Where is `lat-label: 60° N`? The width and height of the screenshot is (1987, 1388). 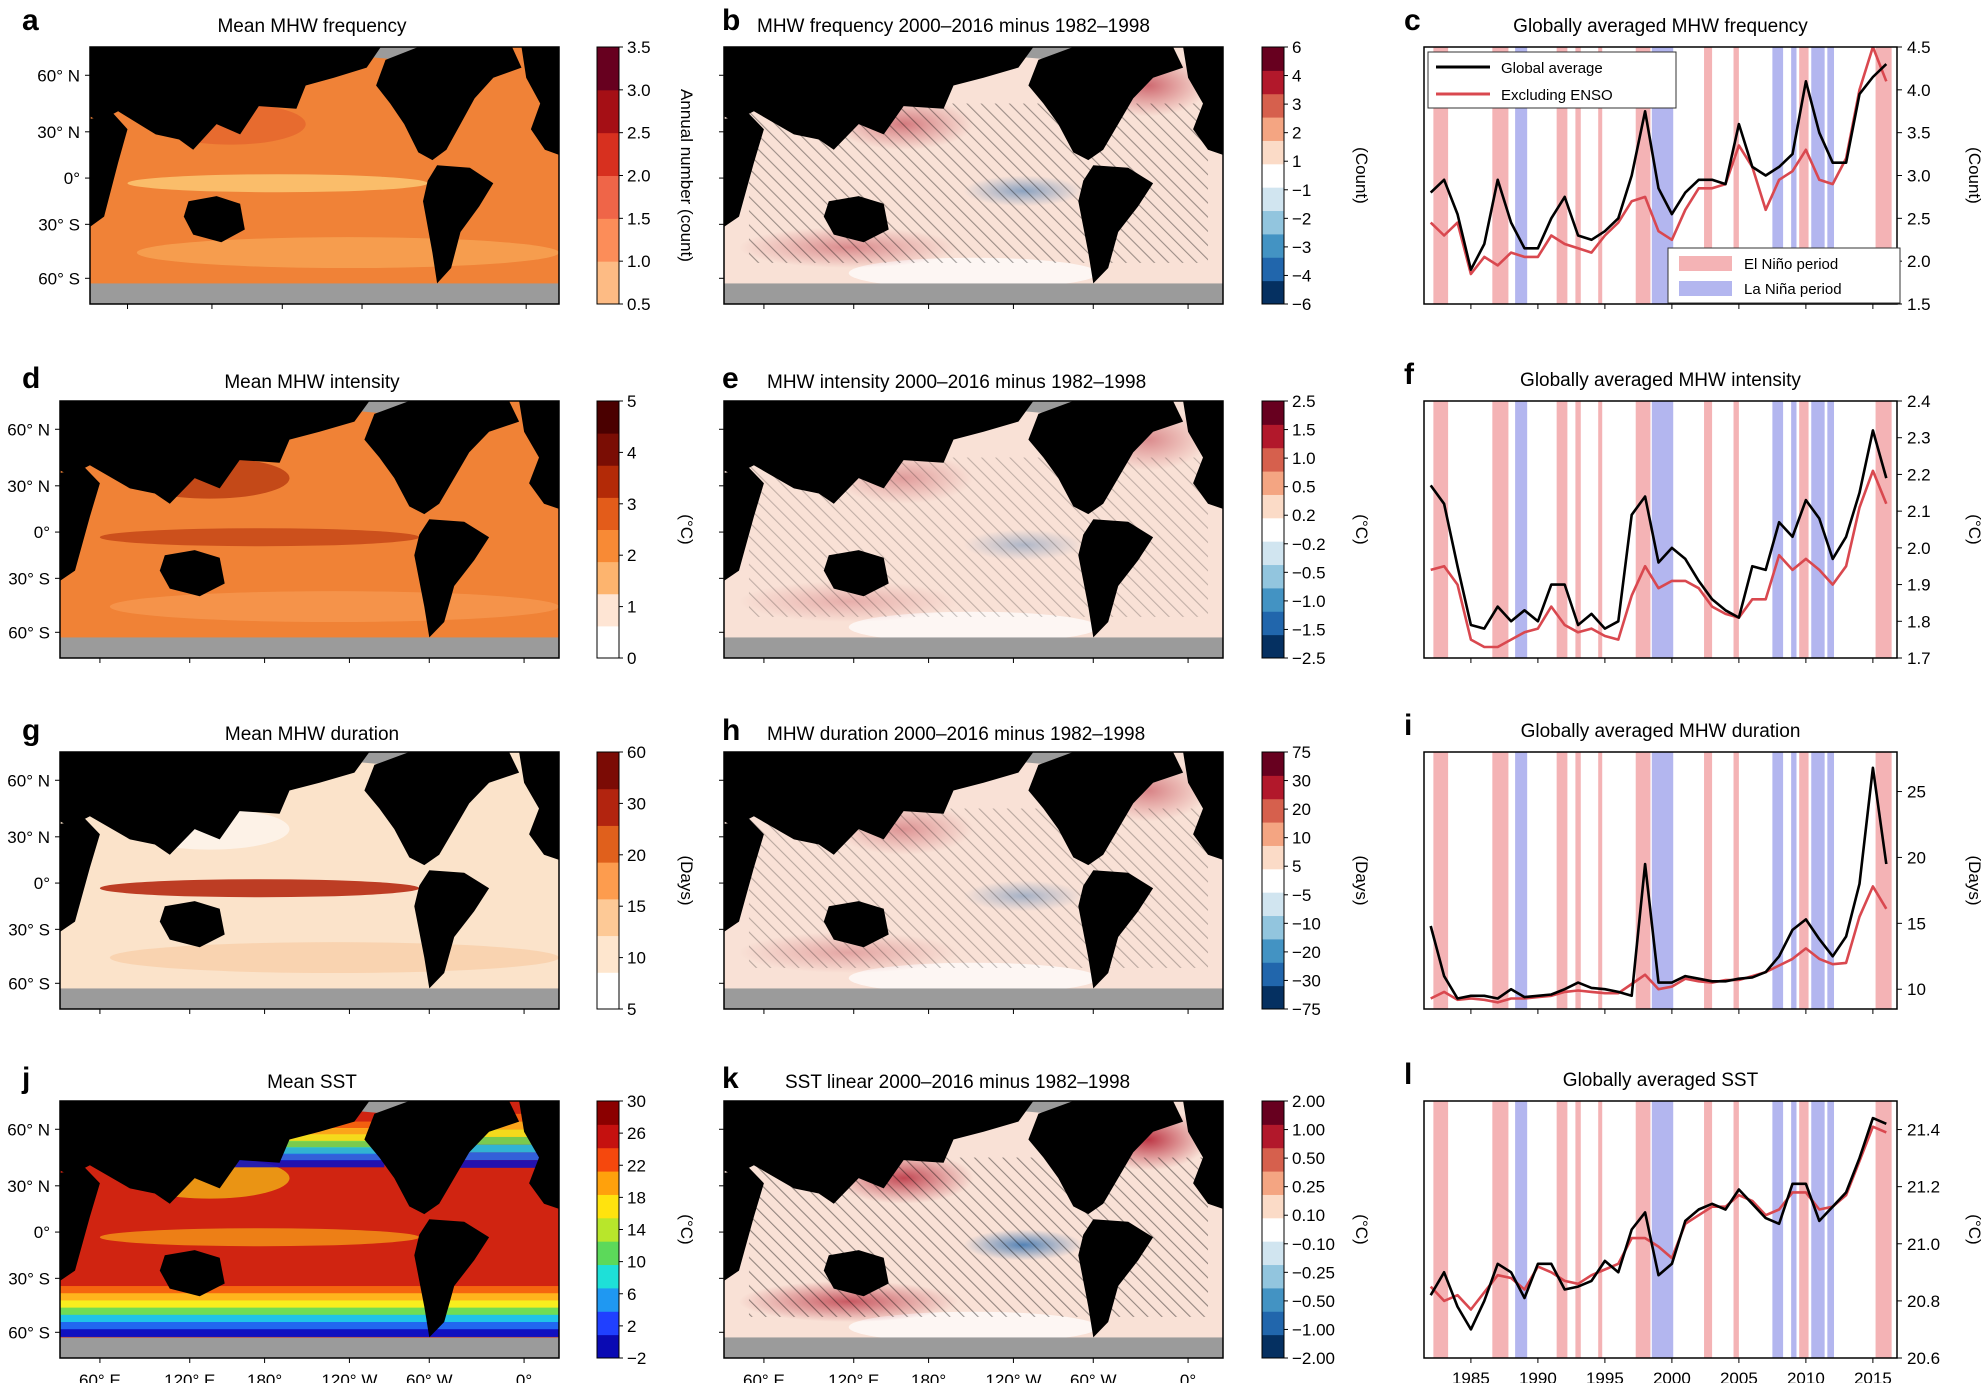
lat-label: 60° N is located at coordinates (28, 1129).